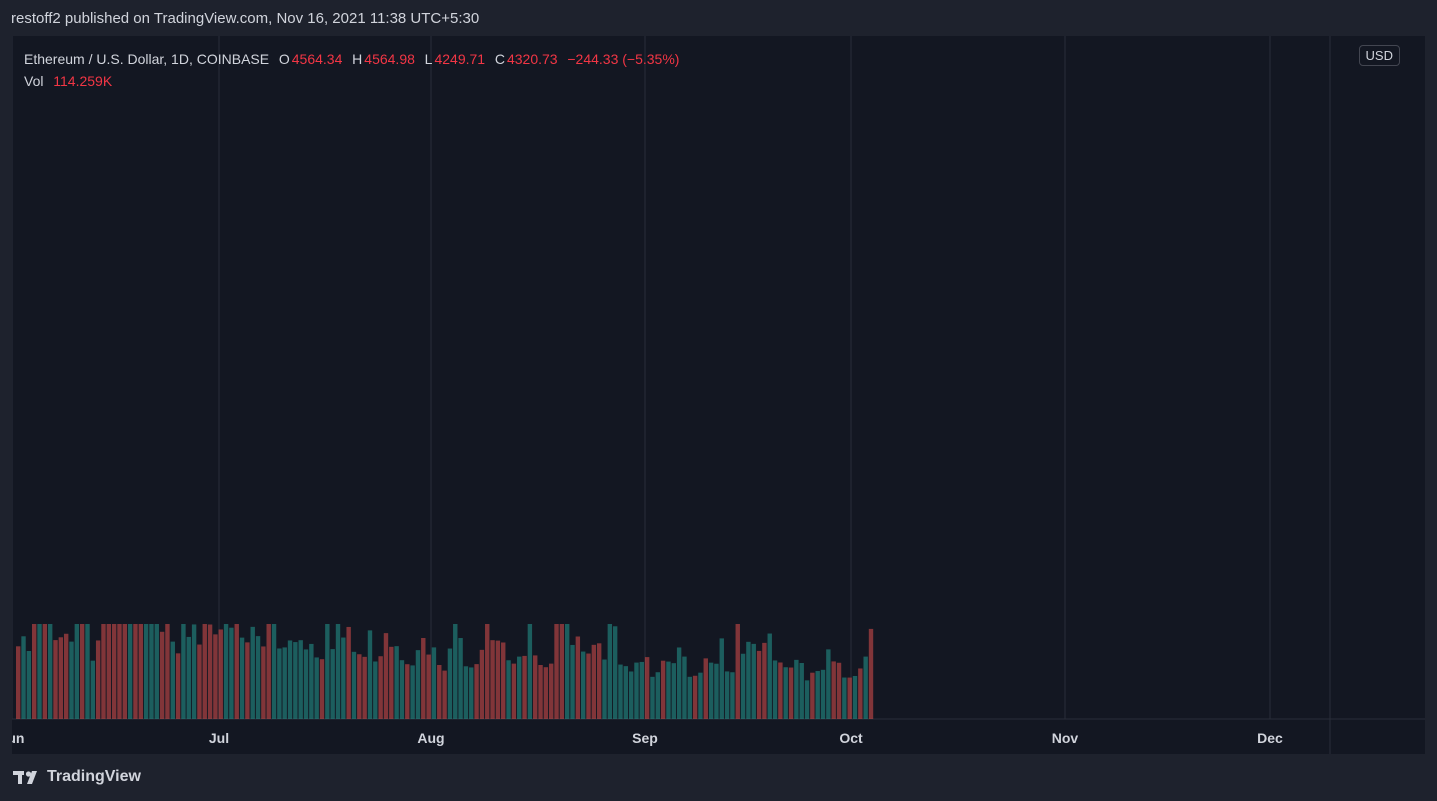 Image resolution: width=1437 pixels, height=801 pixels. I want to click on volume-label: Vol, so click(34, 81).